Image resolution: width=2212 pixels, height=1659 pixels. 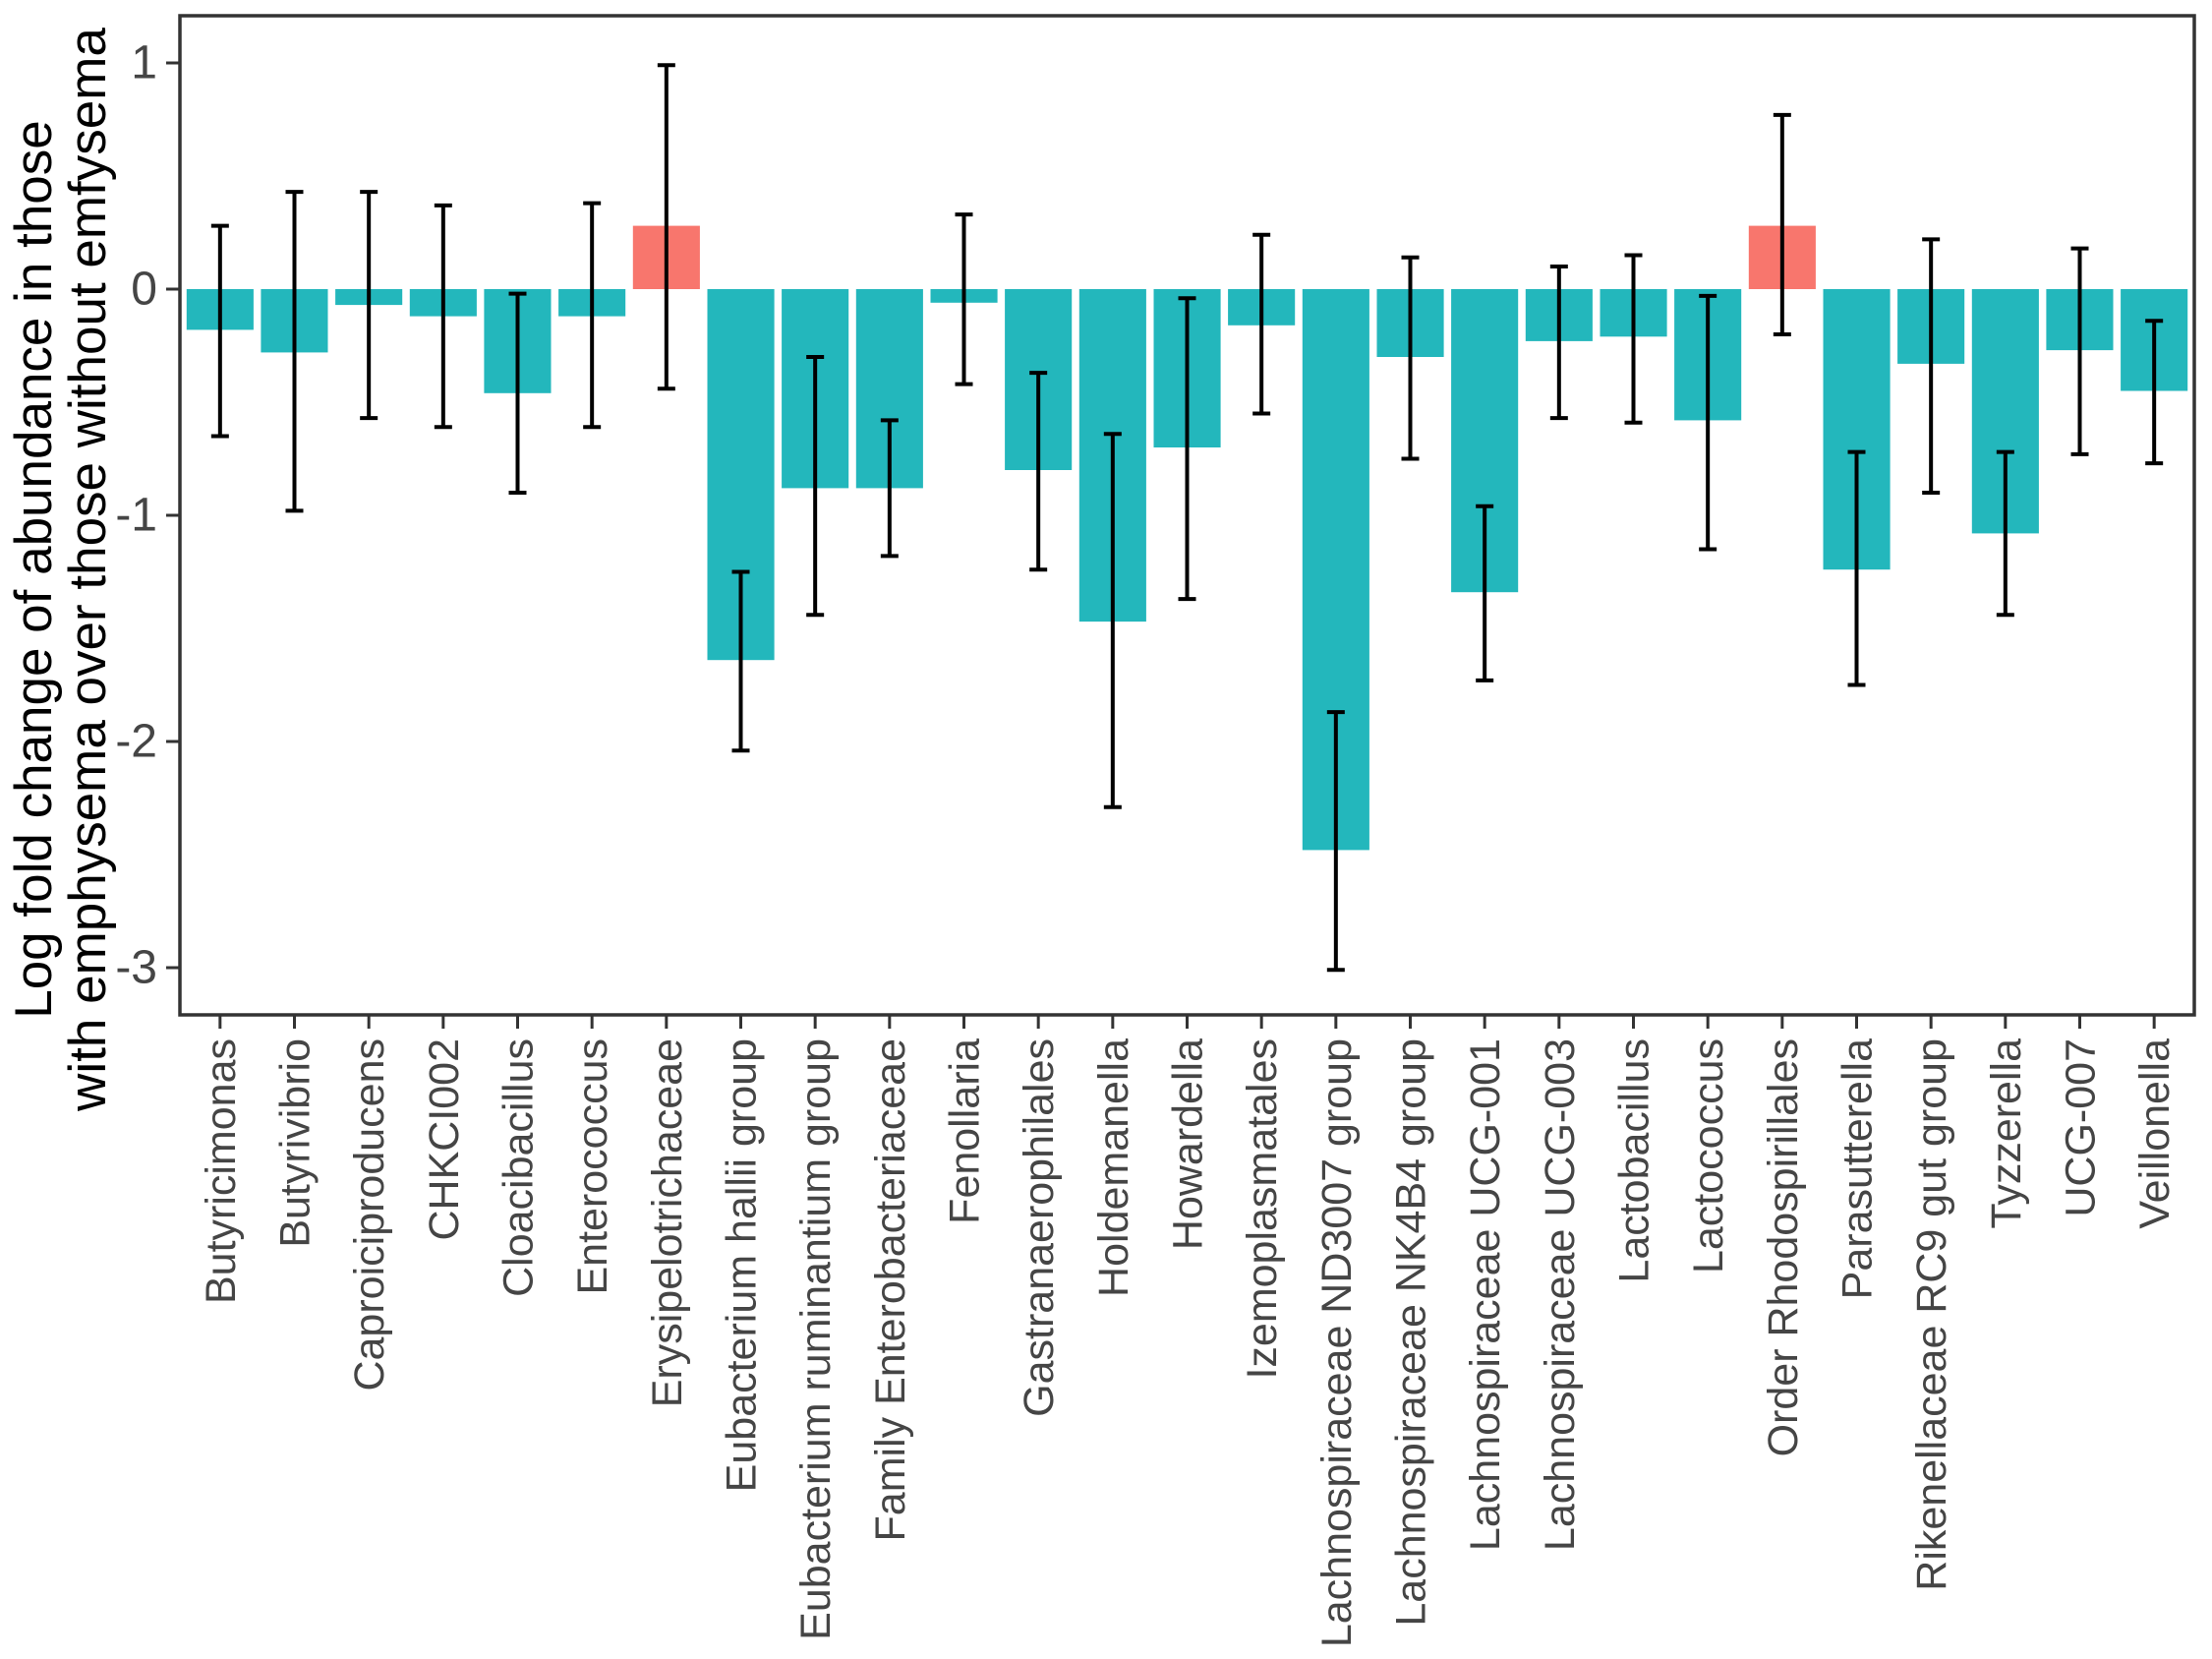 What do you see at coordinates (1782, 224) in the screenshot?
I see `error-bar-order-rhodospirillales` at bounding box center [1782, 224].